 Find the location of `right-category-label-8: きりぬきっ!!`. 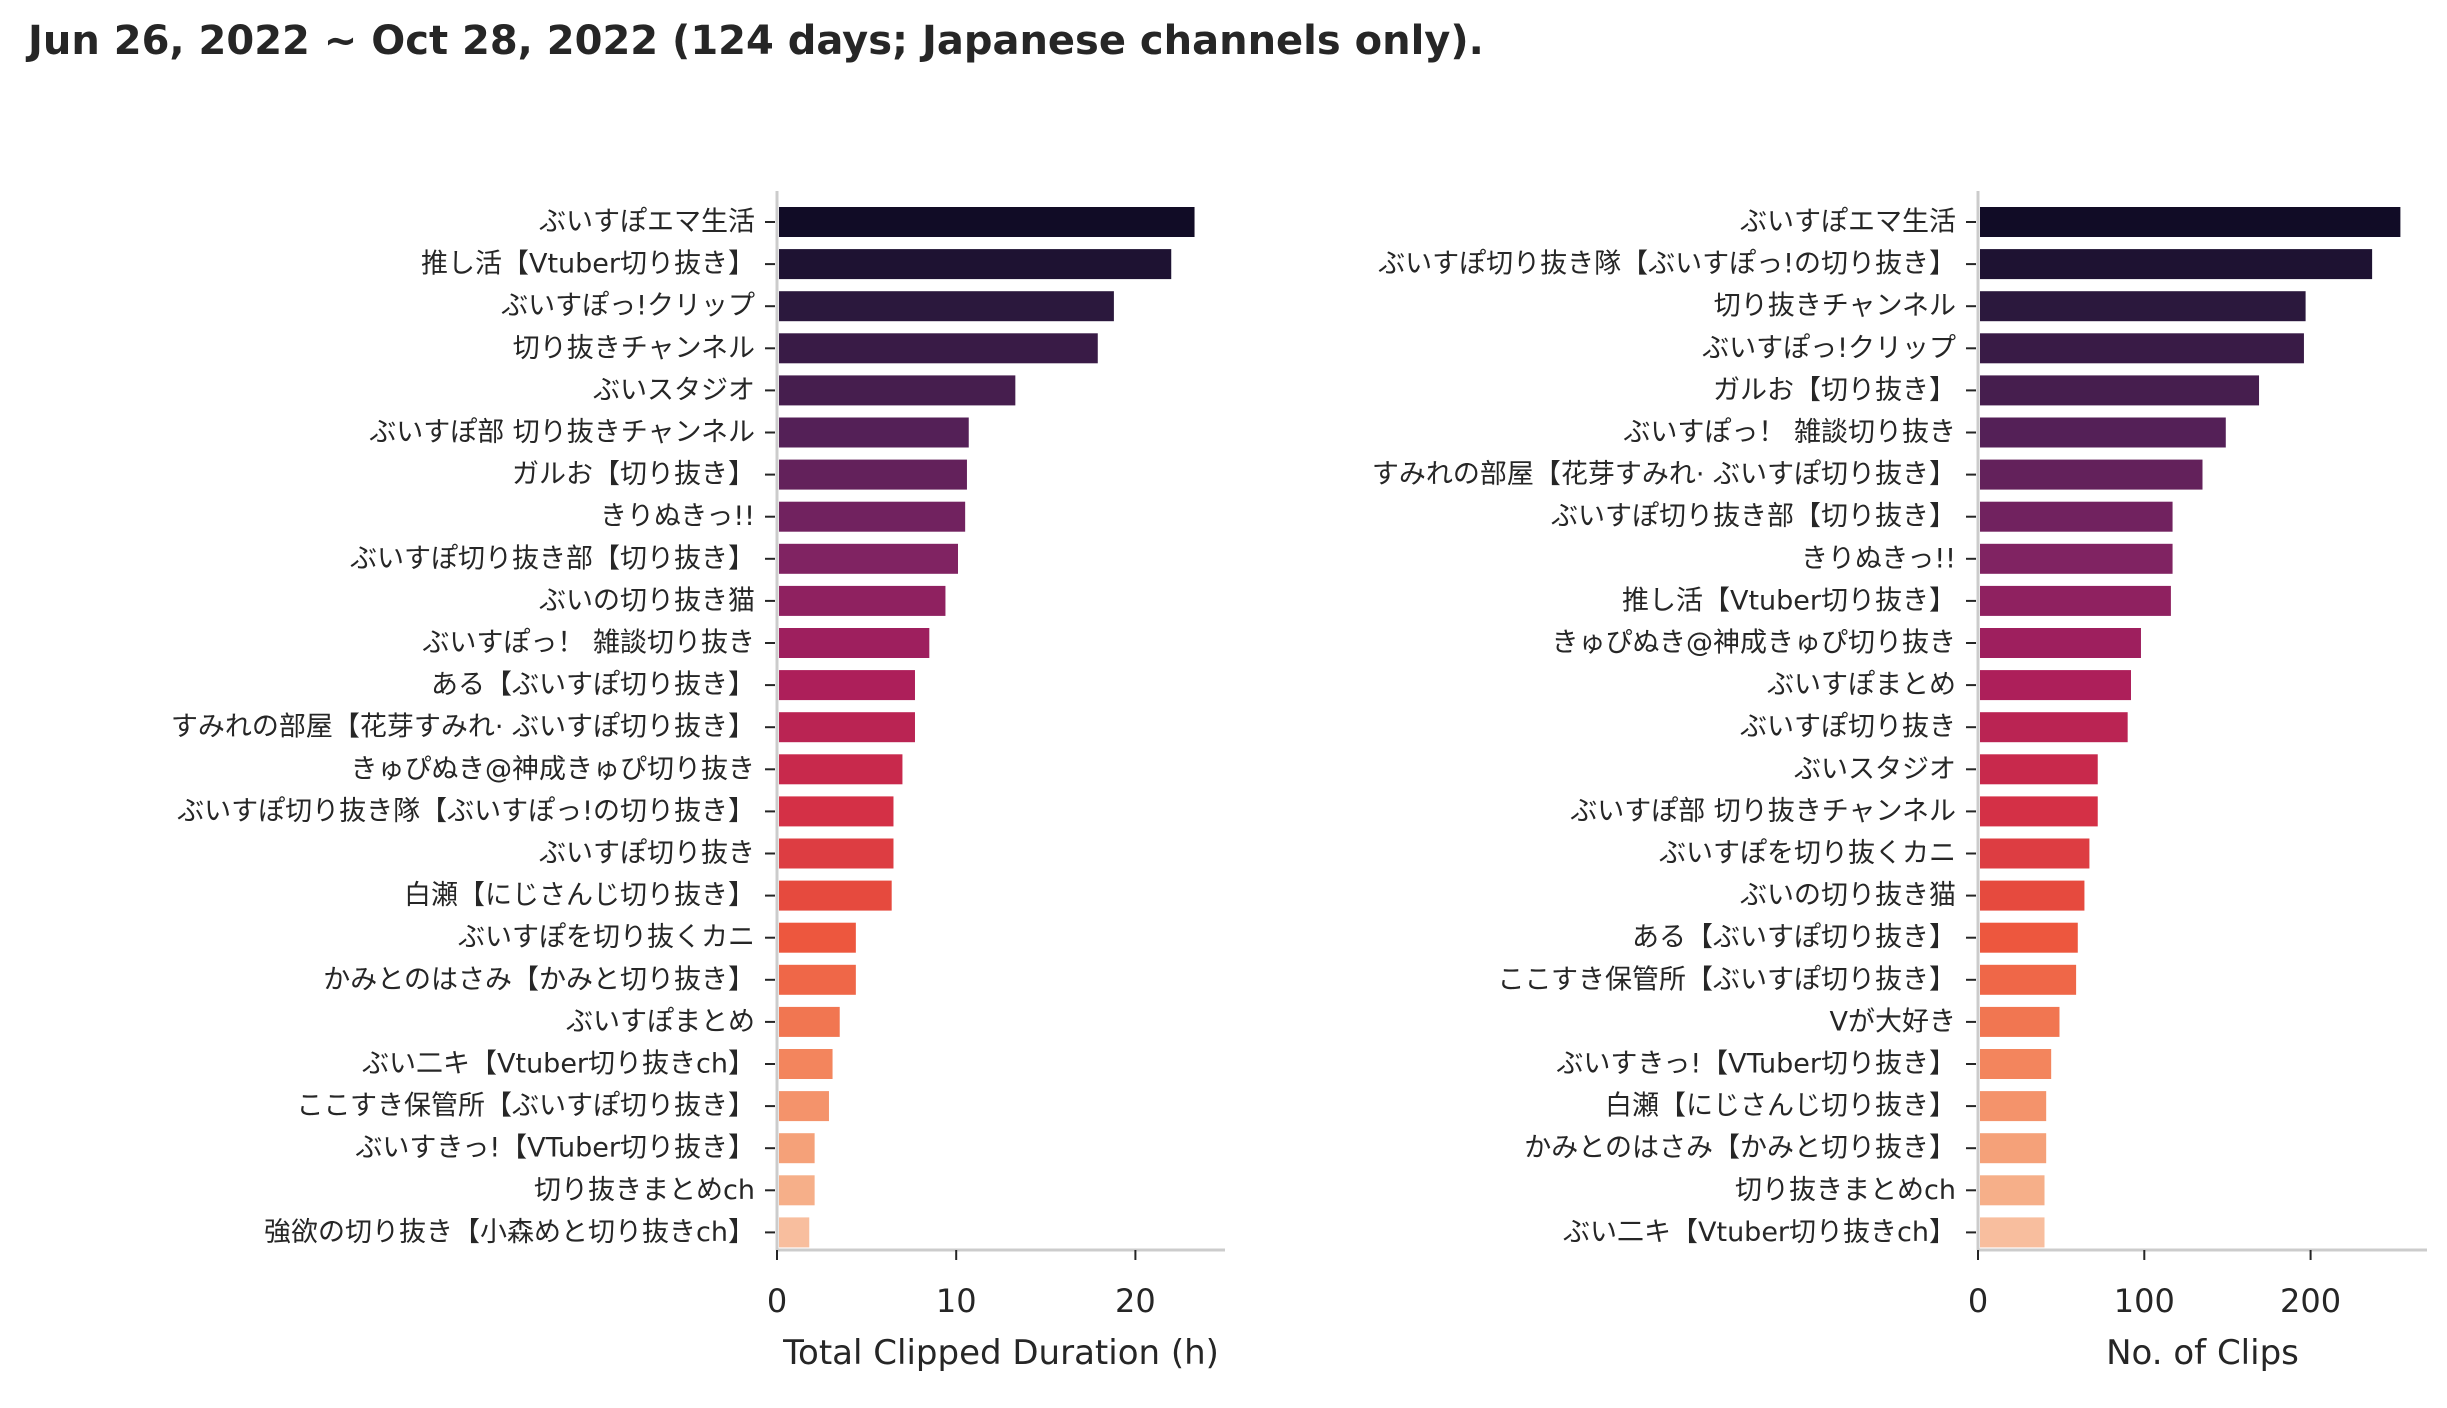

right-category-label-8: きりぬきっ!! is located at coordinates (1878, 558).